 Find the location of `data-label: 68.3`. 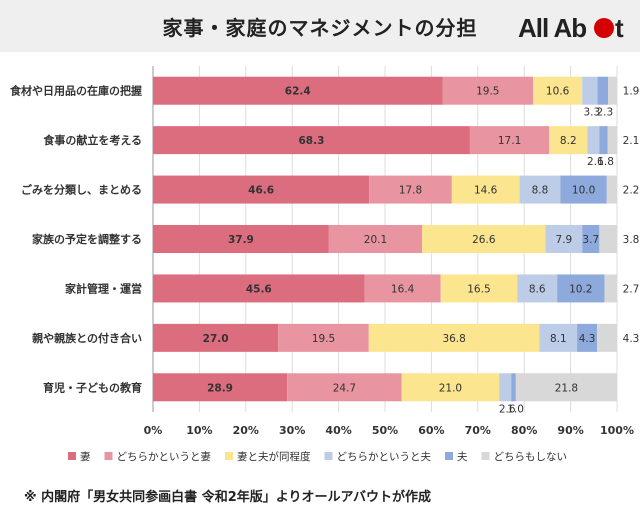

data-label: 68.3 is located at coordinates (311, 141).